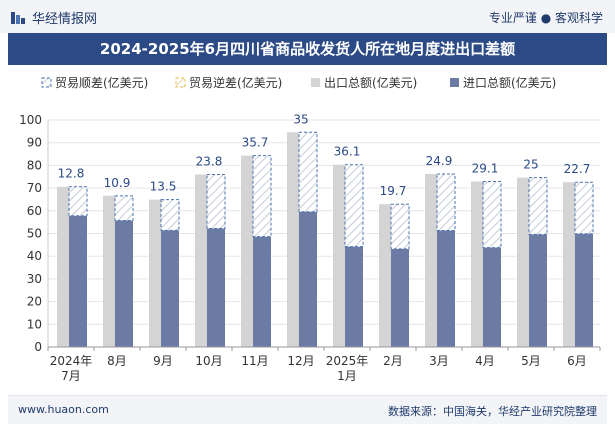  Describe the element at coordinates (34, 211) in the screenshot. I see `y-tick-label: 60` at that location.